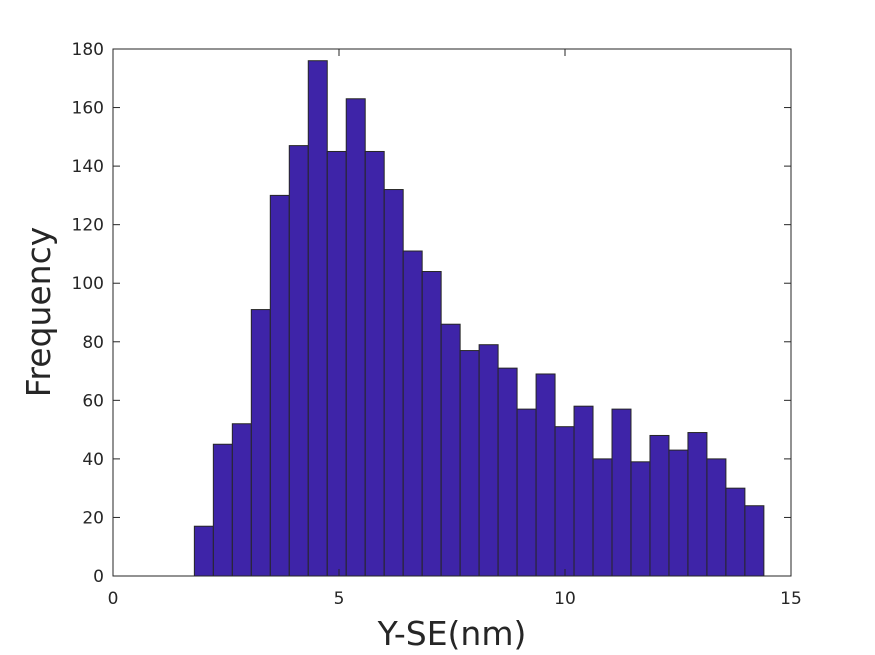 The height and width of the screenshot is (655, 875). What do you see at coordinates (88, 50) in the screenshot?
I see `y-tick-label: 180` at bounding box center [88, 50].